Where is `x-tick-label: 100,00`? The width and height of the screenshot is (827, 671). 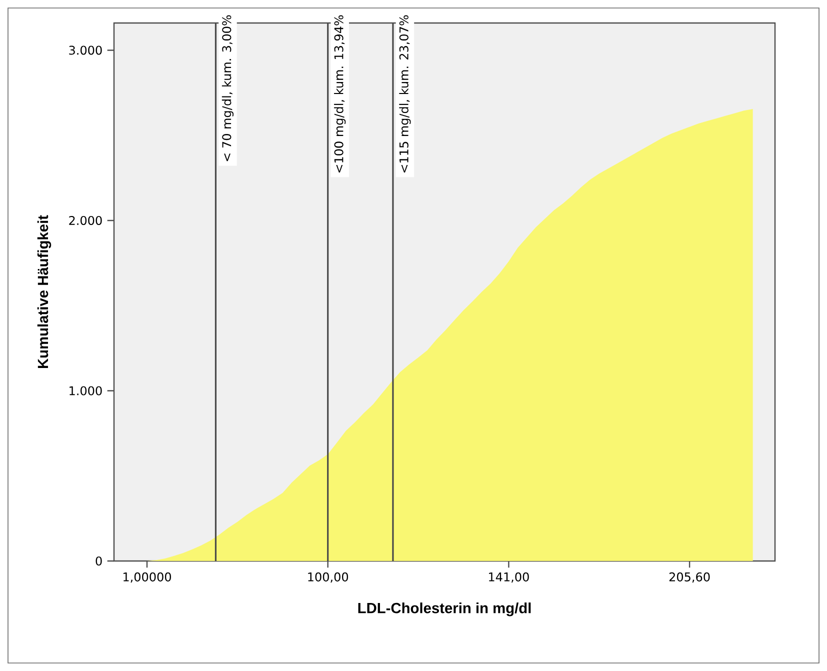 x-tick-label: 100,00 is located at coordinates (328, 577).